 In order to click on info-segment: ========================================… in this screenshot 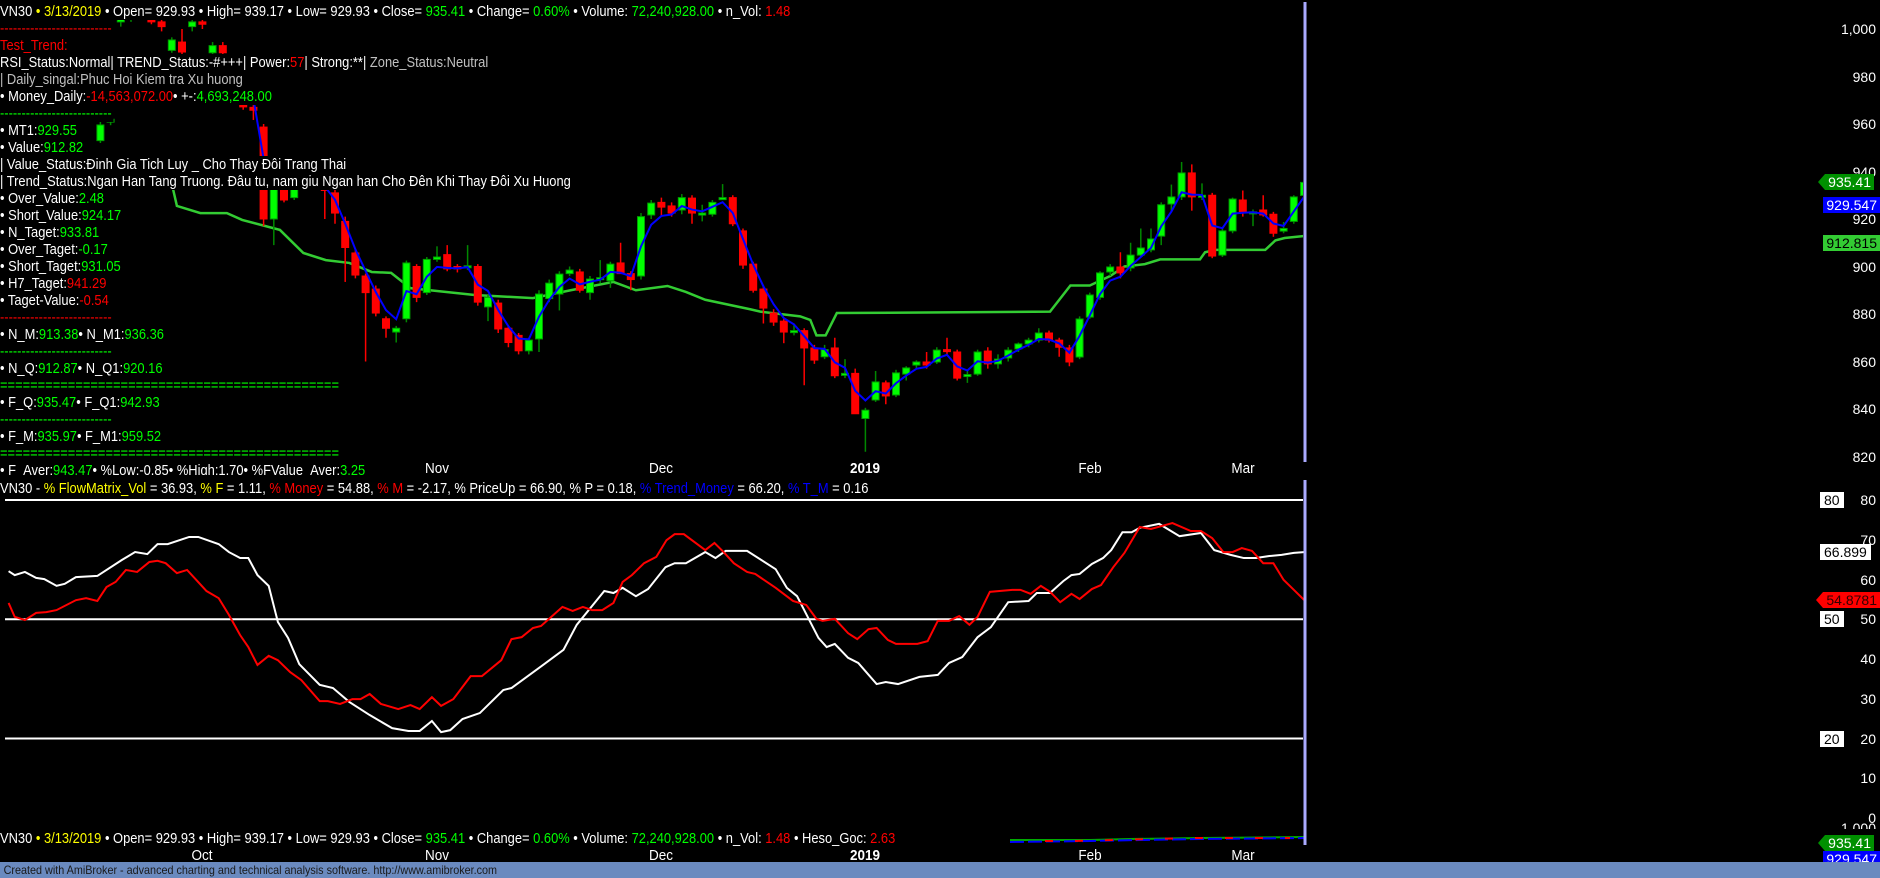, I will do `click(170, 453)`.